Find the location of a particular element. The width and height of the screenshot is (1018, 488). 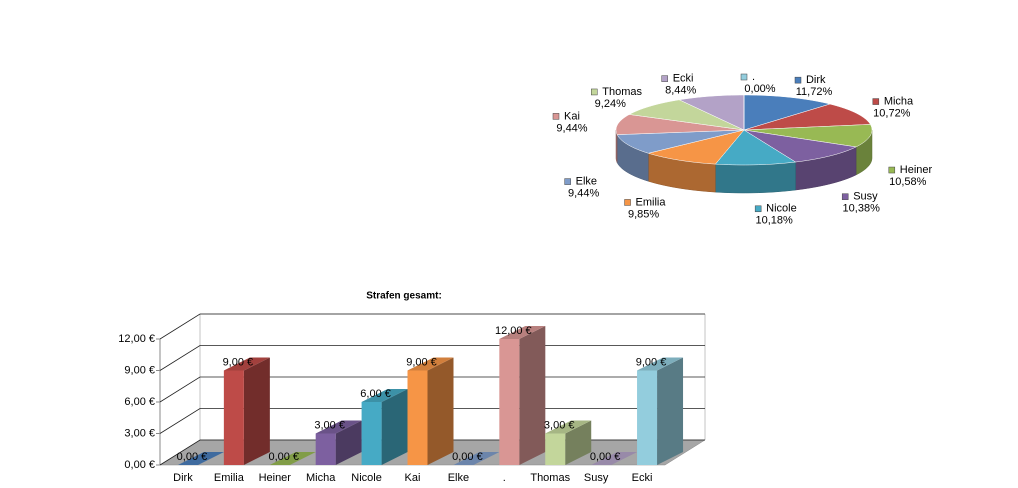

bar-value-label: 3,00 € is located at coordinates (559, 425).